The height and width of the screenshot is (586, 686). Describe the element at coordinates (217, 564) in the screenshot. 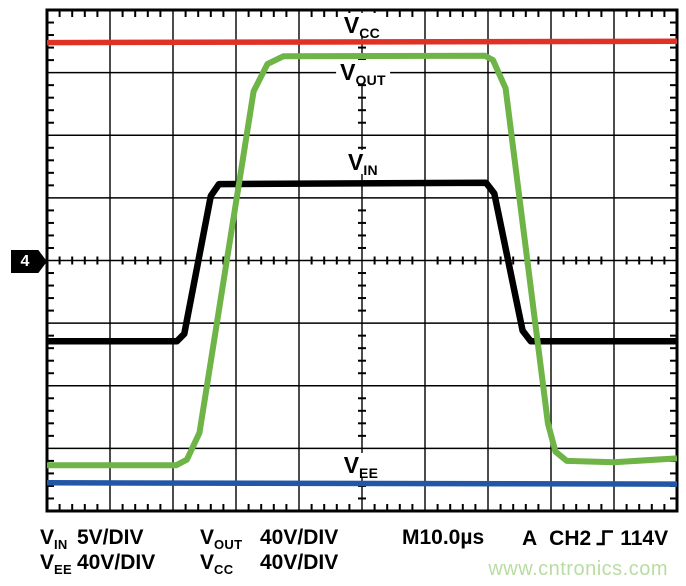

I see `vcc-symbol: VCC` at that location.